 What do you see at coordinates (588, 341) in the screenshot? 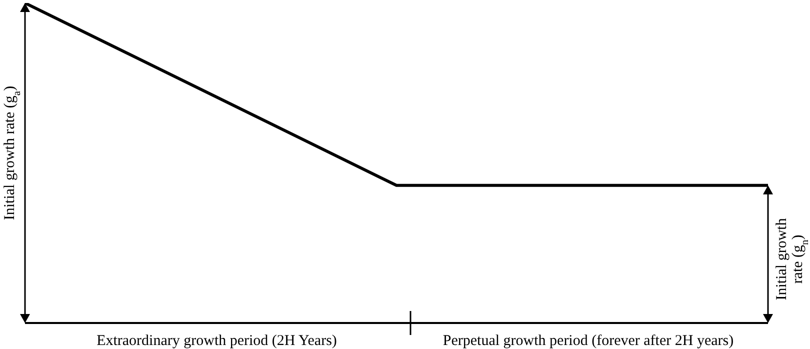
I see `text: Perpetual growth period (forever after 2H years)` at bounding box center [588, 341].